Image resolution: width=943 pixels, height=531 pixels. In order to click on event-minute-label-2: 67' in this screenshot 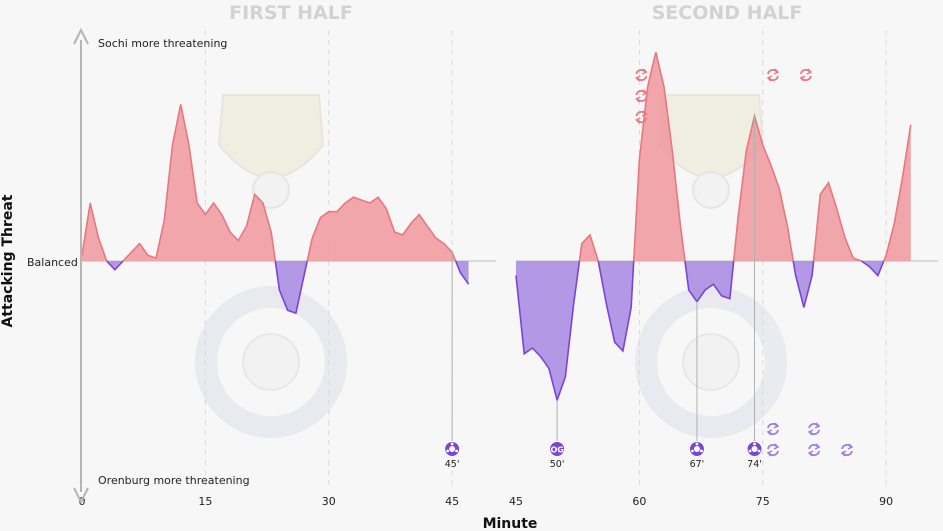, I will do `click(697, 464)`.